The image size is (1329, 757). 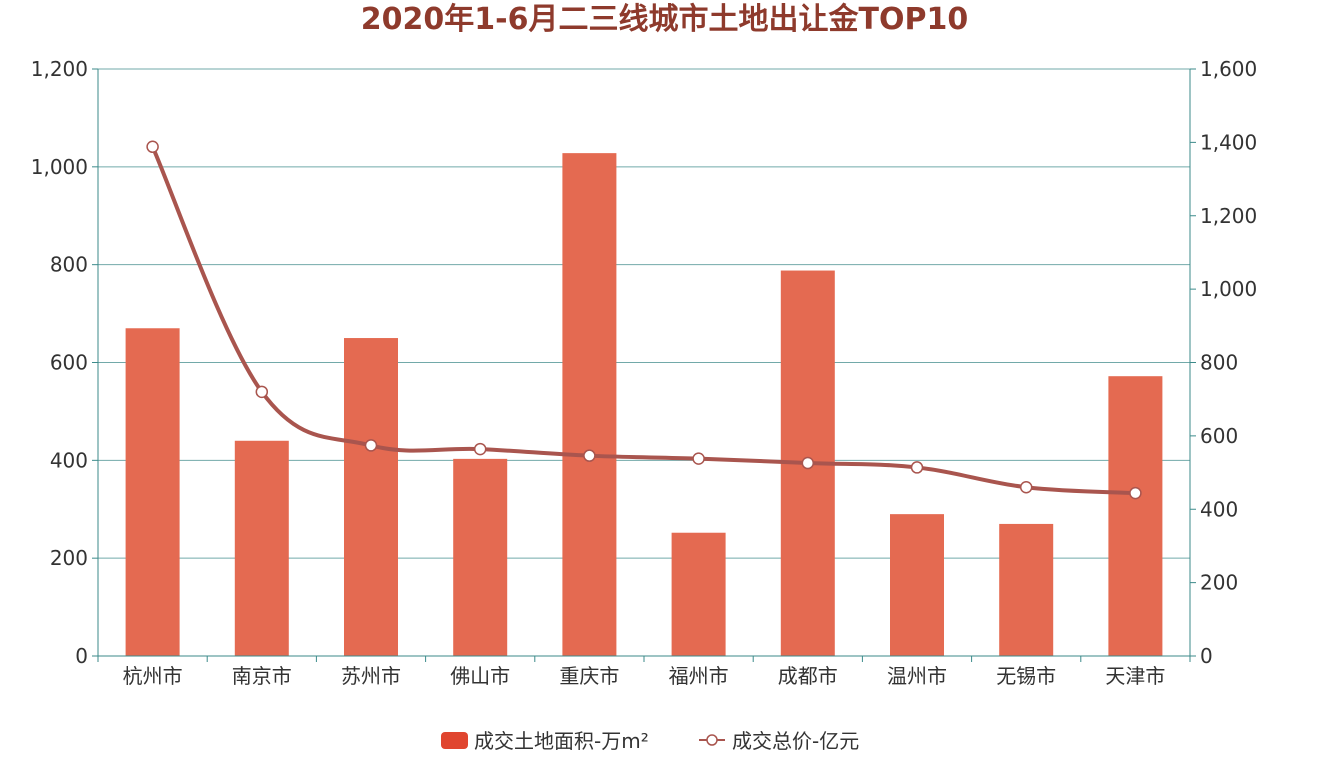 I want to click on chart-title: 2020年1-6月二三线城市土地出让金TOP10, so click(x=664, y=19).